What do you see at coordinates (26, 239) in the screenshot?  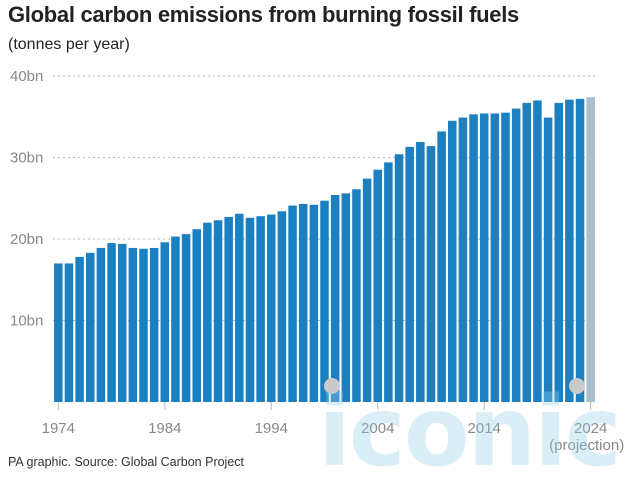 I see `y-tick-label: 20bn` at bounding box center [26, 239].